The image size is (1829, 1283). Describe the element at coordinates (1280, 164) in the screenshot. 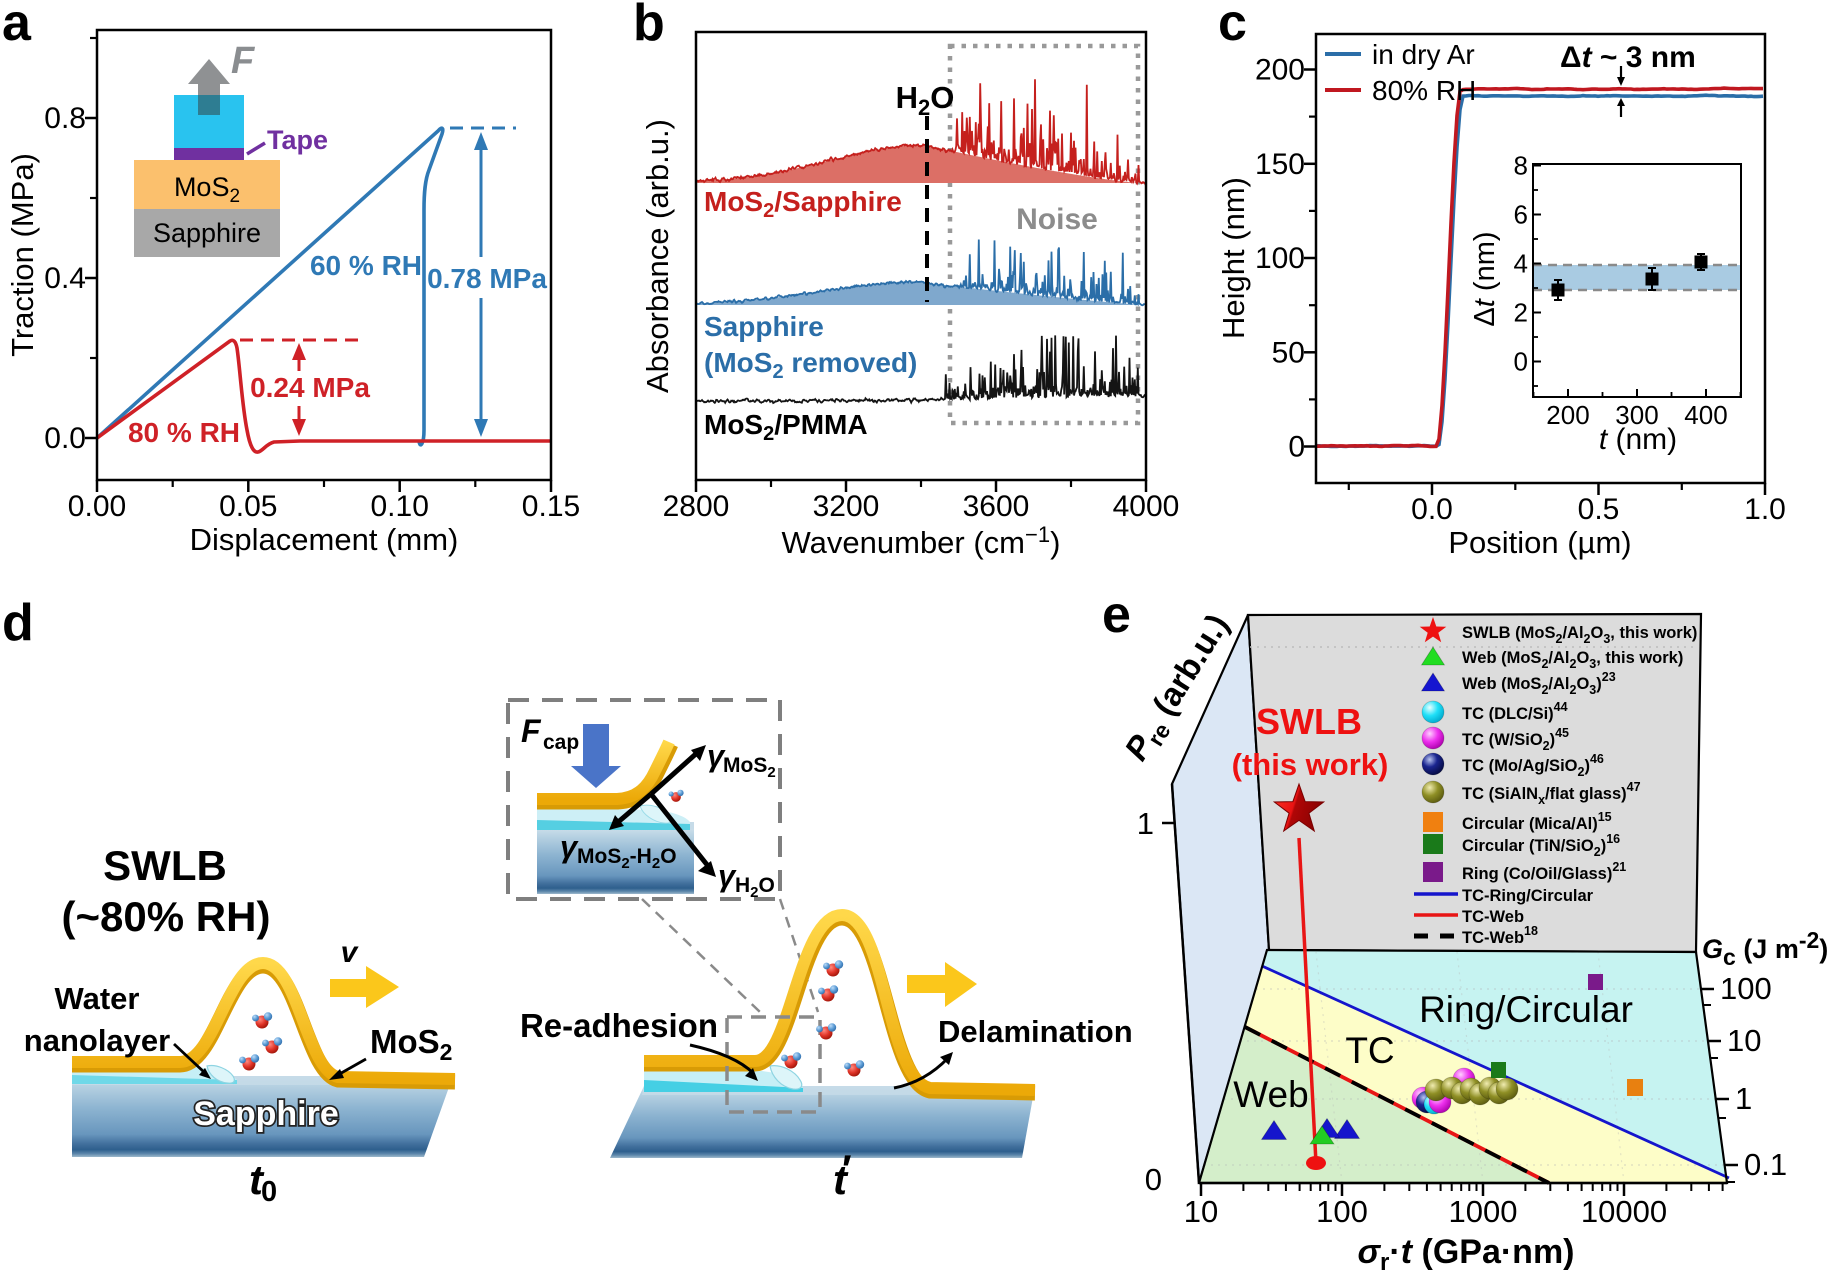

I see `svg-text: 150` at that location.